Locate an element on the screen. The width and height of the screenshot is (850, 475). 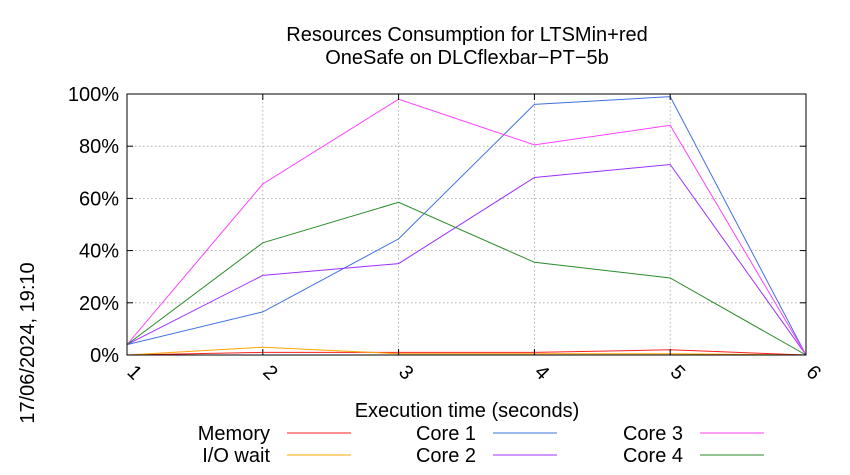
y-tick-label: 0% is located at coordinates (104, 356).